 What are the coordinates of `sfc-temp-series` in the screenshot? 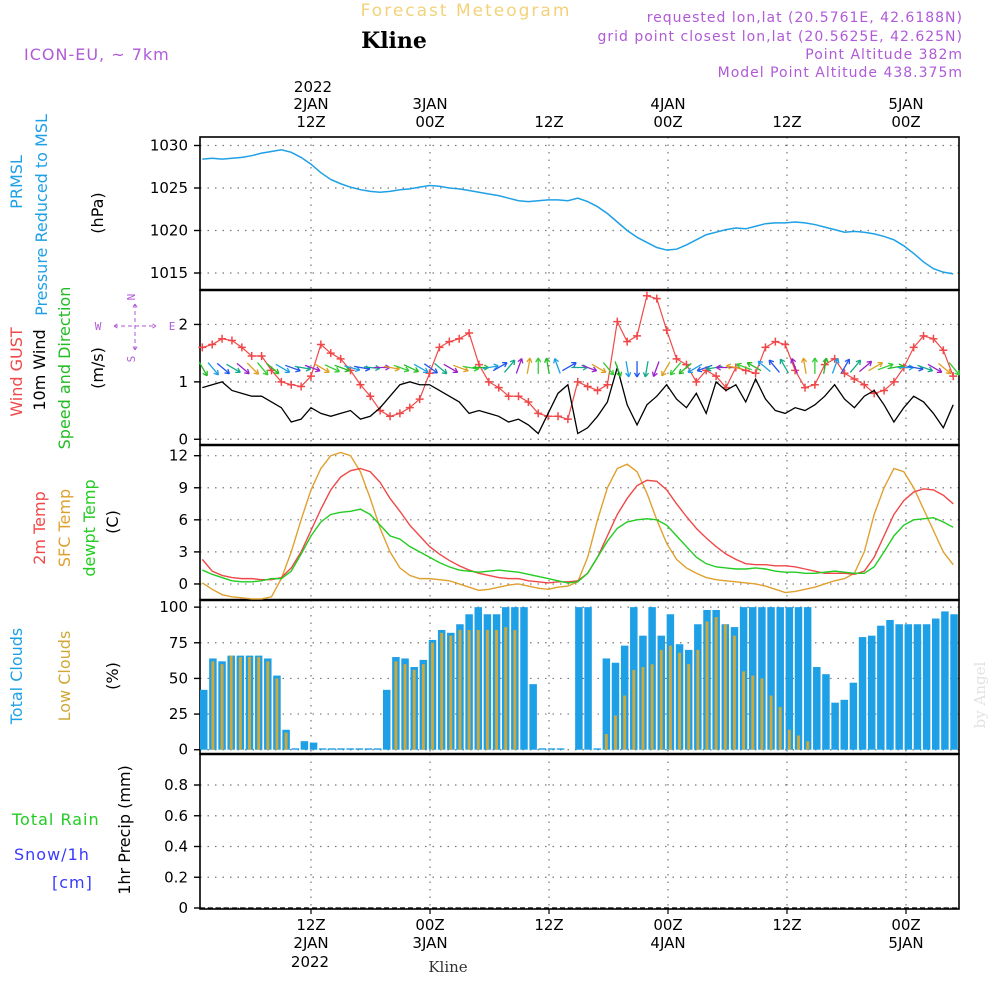 It's located at (577, 525).